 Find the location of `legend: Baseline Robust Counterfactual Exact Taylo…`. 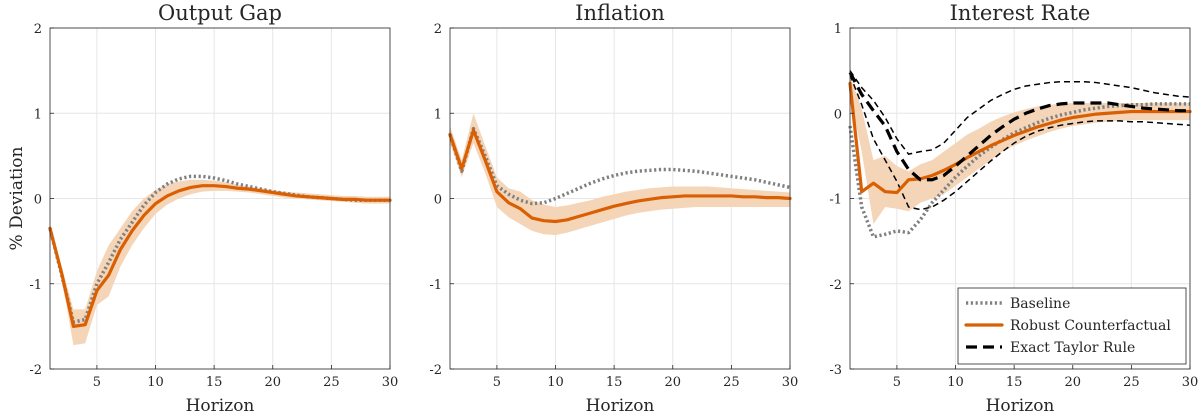

legend: Baseline Robust Counterfactual Exact Taylo… is located at coordinates (1072, 326).